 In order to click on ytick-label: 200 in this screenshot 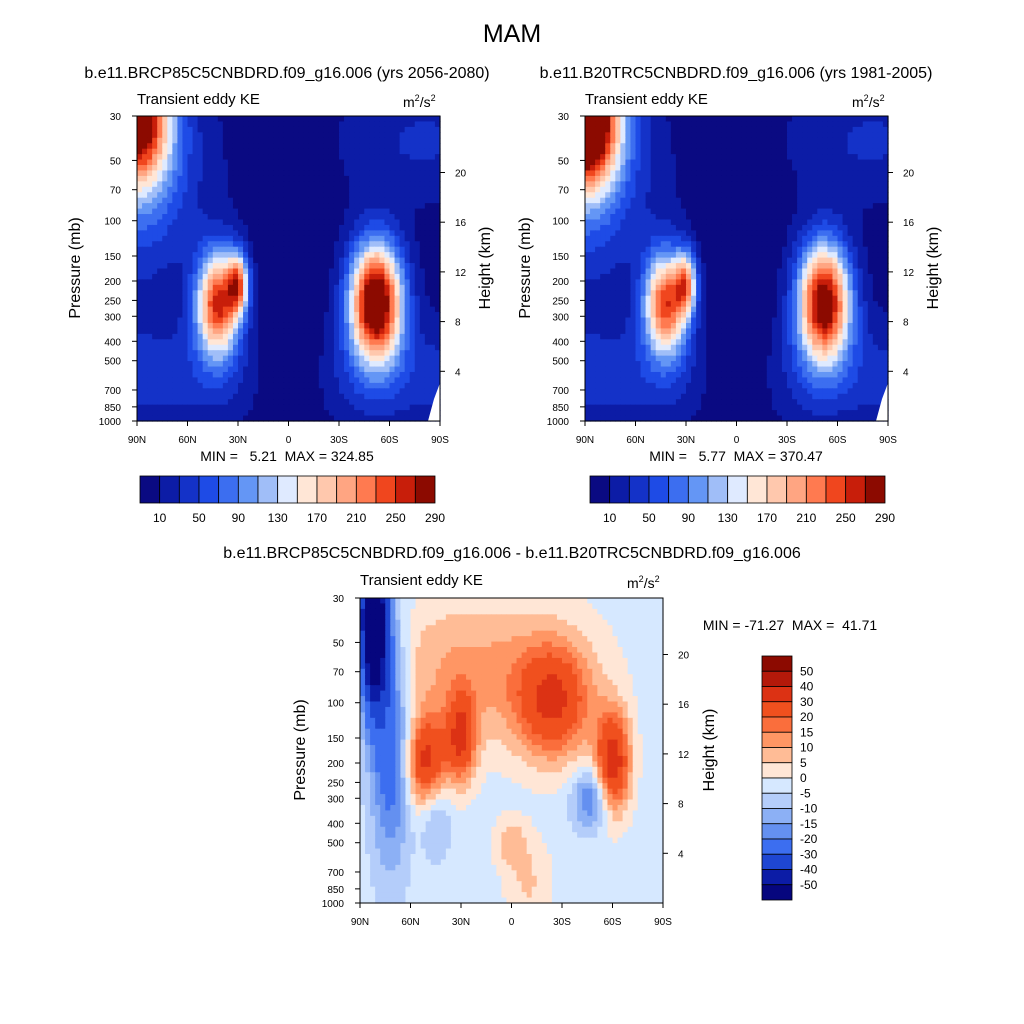, I will do `click(112, 282)`.